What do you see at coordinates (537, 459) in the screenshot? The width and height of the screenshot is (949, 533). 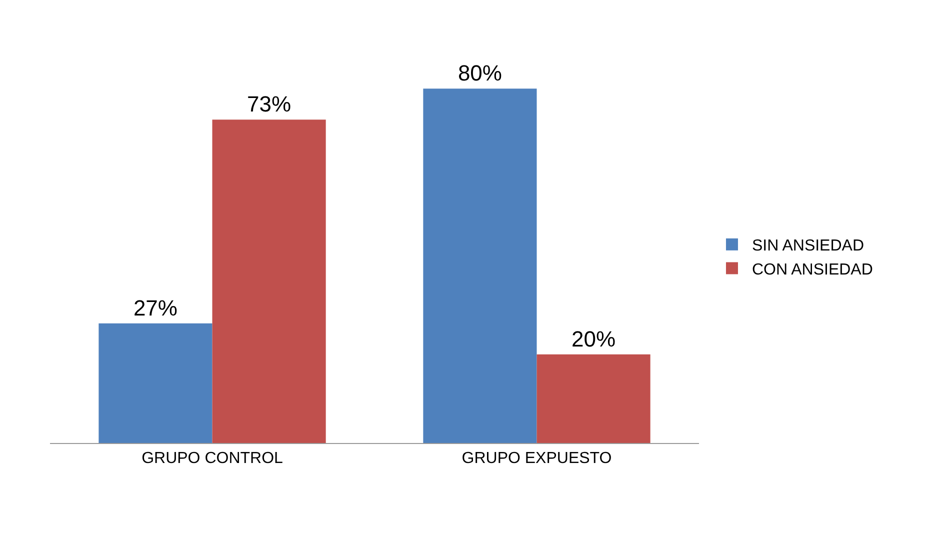 I see `x-tick-label: GRUPO EXPUESTO` at bounding box center [537, 459].